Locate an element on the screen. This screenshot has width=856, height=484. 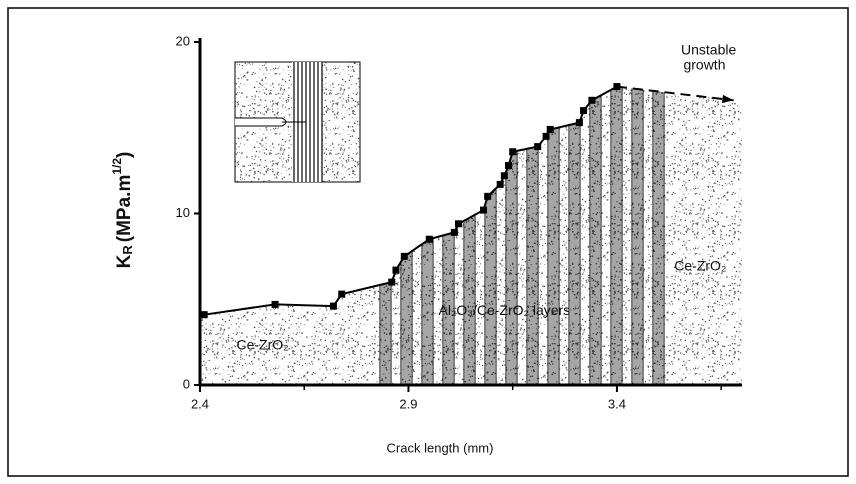
y-label-sup: 1/2 is located at coordinates (117, 166).